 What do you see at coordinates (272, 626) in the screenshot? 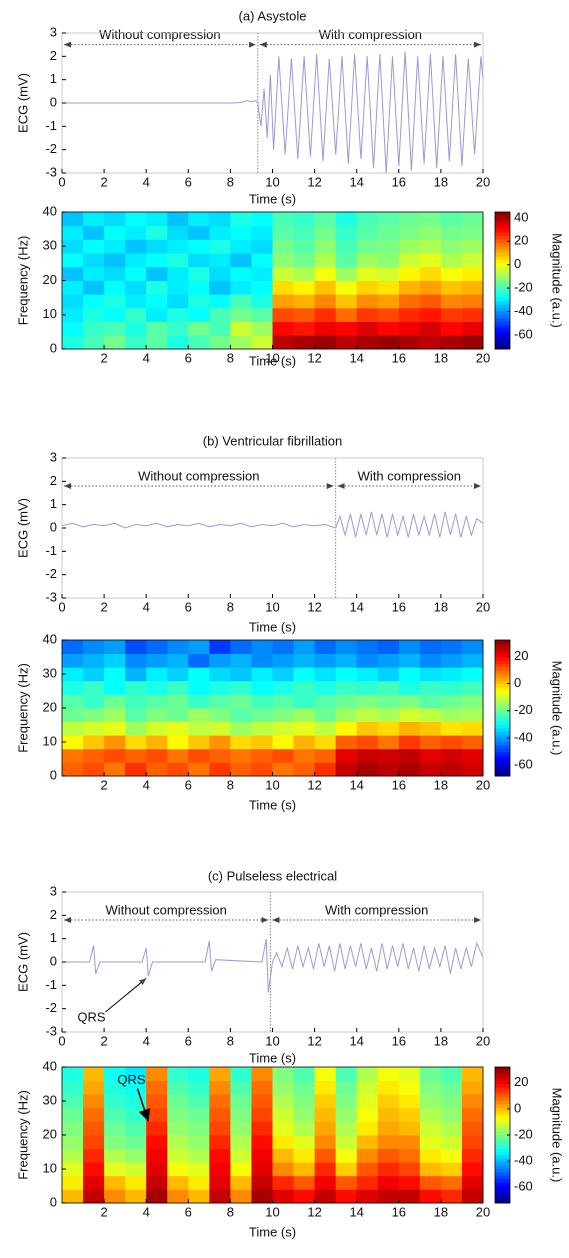
I see `x-axis-label: Time (s)` at bounding box center [272, 626].